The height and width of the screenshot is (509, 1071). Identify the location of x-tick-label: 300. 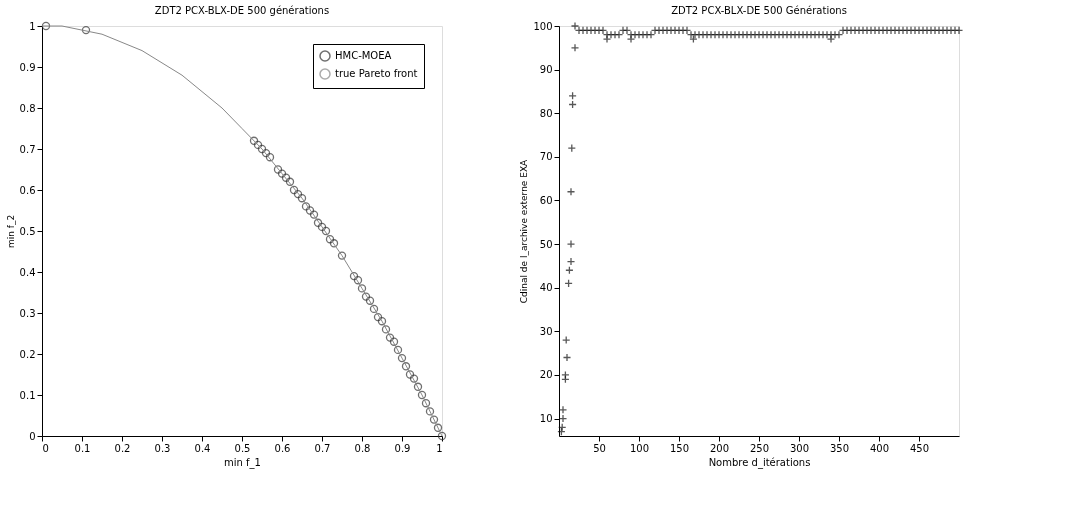
(799, 448).